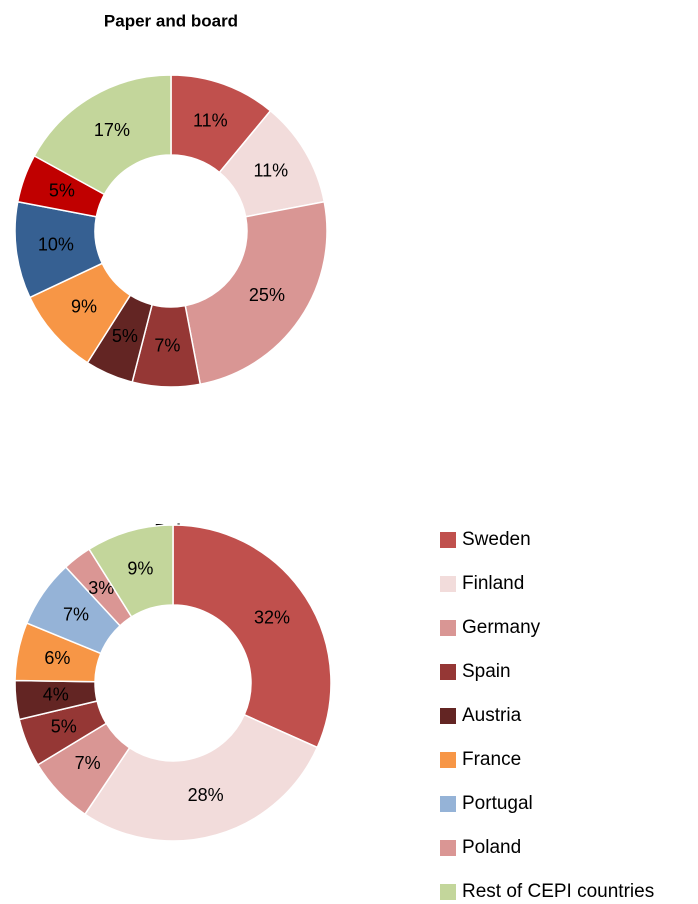 This screenshot has width=698, height=904. What do you see at coordinates (491, 759) in the screenshot?
I see `legend-label: France` at bounding box center [491, 759].